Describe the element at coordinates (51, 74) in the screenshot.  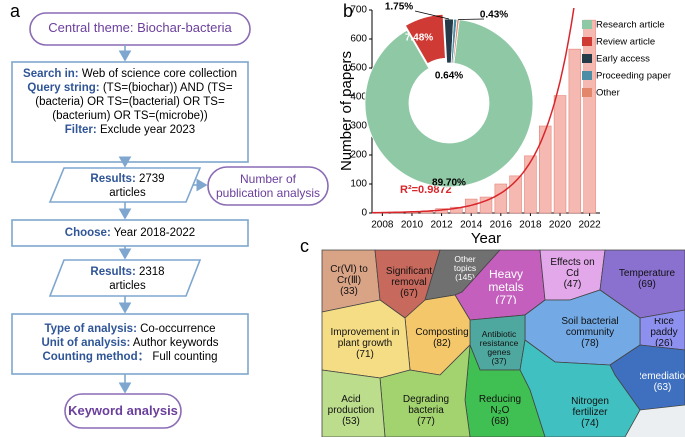
I see `search-label: Search in:` at that location.